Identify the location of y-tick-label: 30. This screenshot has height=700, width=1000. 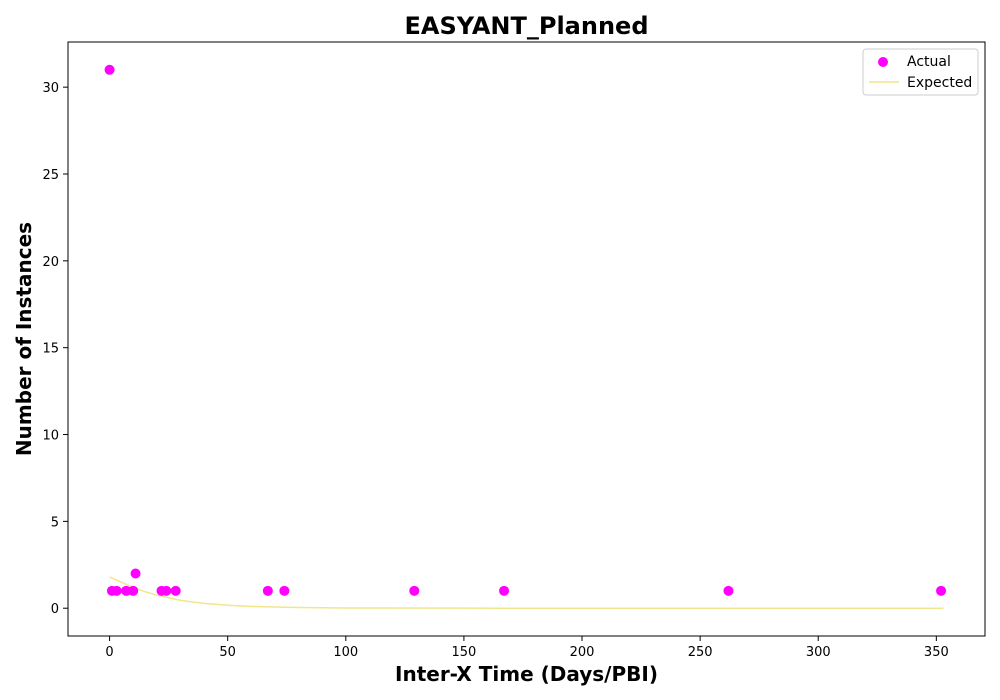
(50, 88).